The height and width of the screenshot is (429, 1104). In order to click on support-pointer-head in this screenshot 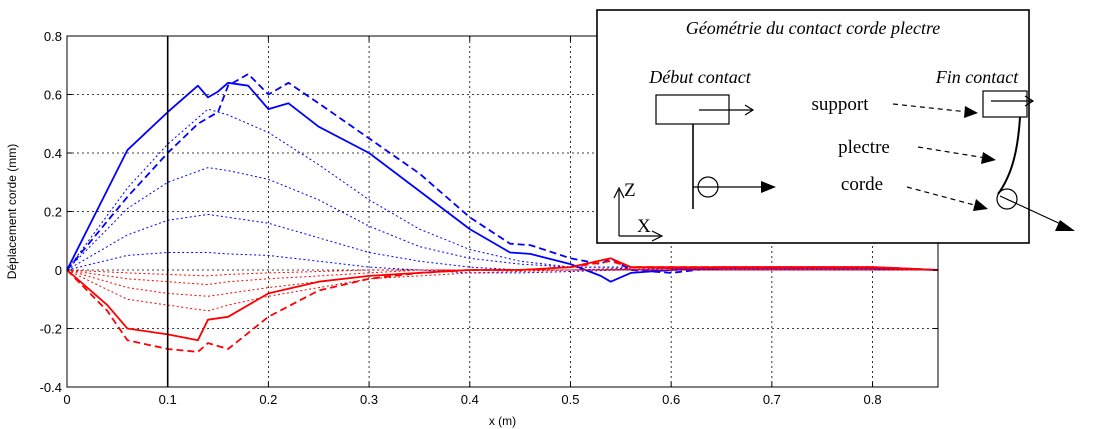, I will do `click(971, 112)`.